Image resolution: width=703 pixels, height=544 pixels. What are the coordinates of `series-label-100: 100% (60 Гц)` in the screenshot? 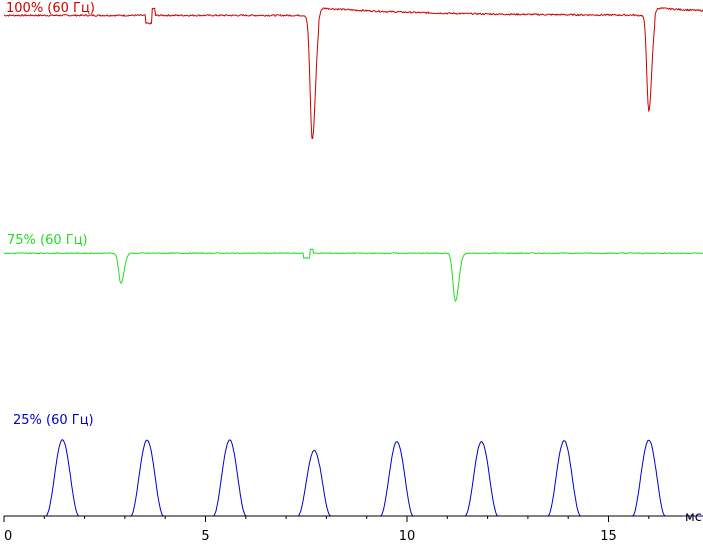 It's located at (50, 8).